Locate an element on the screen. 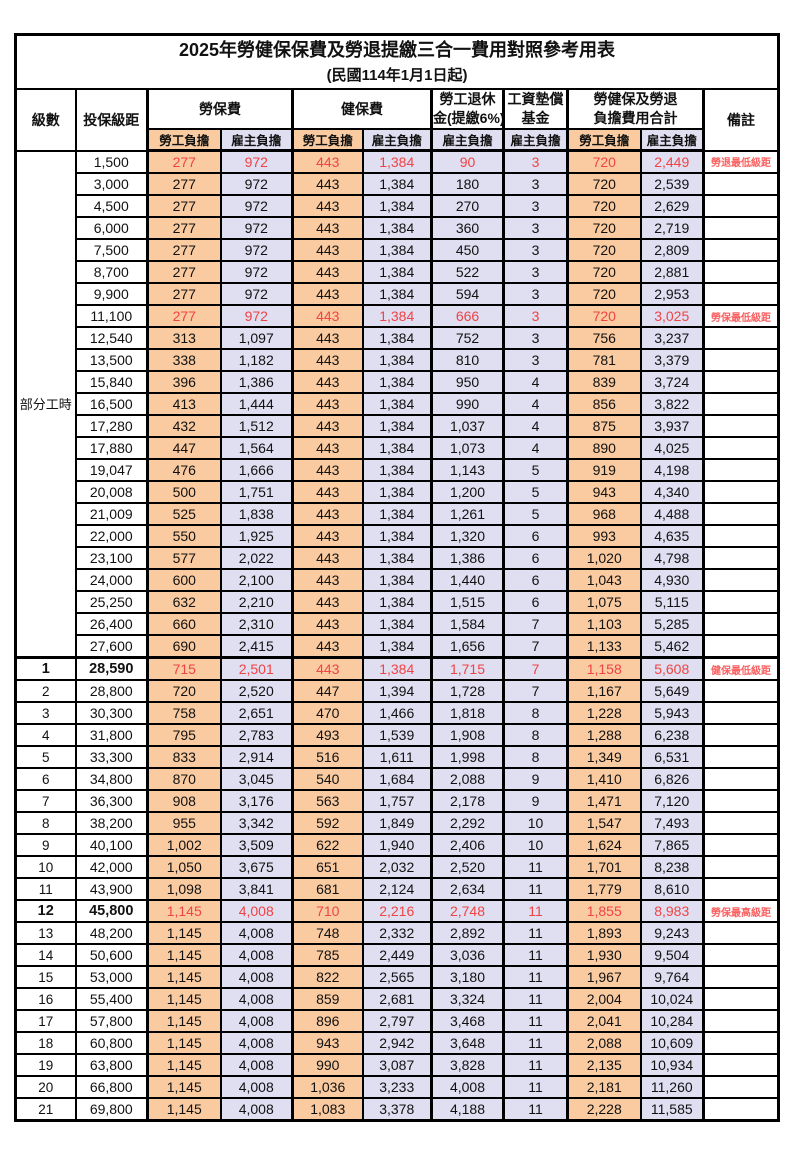 Image resolution: width=791 pixels, height=1153 pixels. cell-pension-employer: 2,088 is located at coordinates (467, 779).